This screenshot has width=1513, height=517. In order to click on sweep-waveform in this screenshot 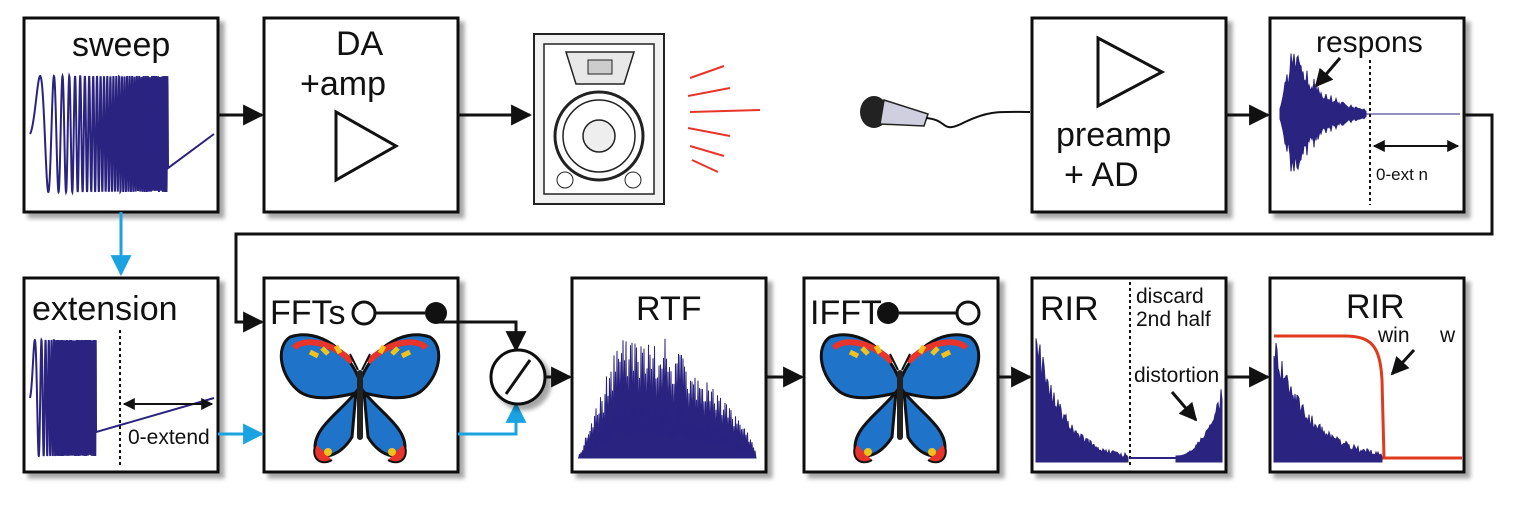, I will do `click(122, 134)`.